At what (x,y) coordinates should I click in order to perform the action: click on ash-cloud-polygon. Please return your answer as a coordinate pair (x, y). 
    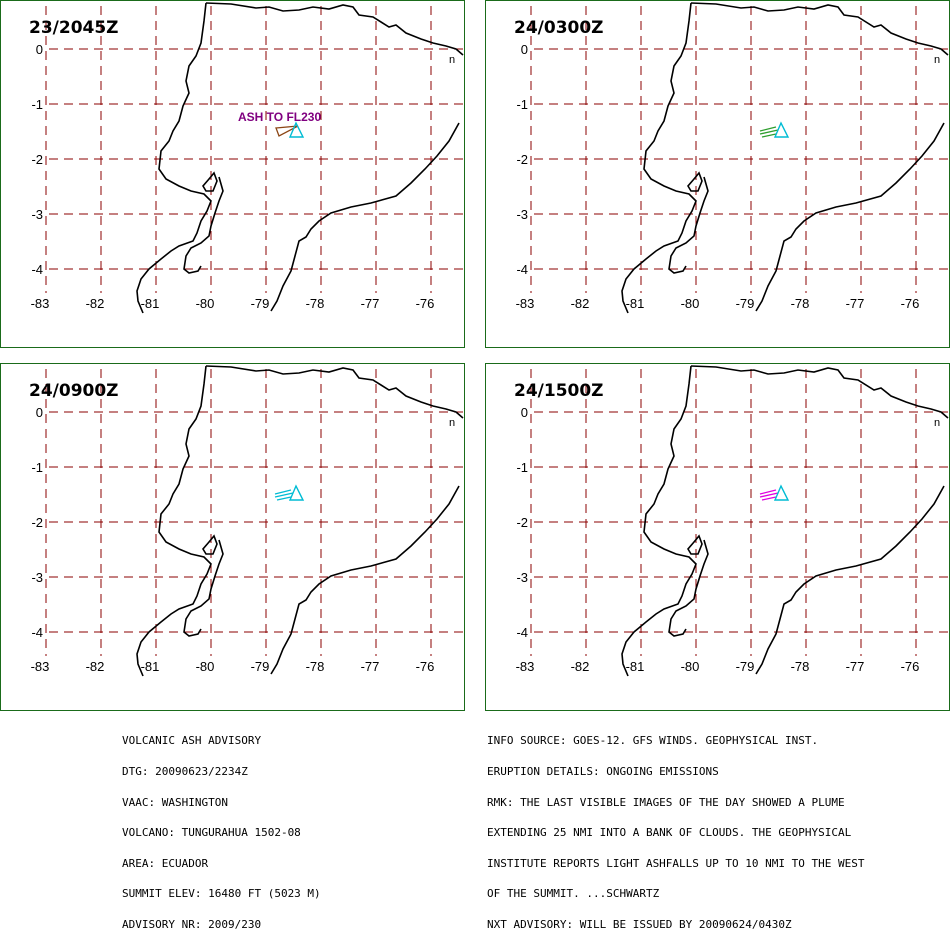
    Looking at the image, I should click on (287, 131).